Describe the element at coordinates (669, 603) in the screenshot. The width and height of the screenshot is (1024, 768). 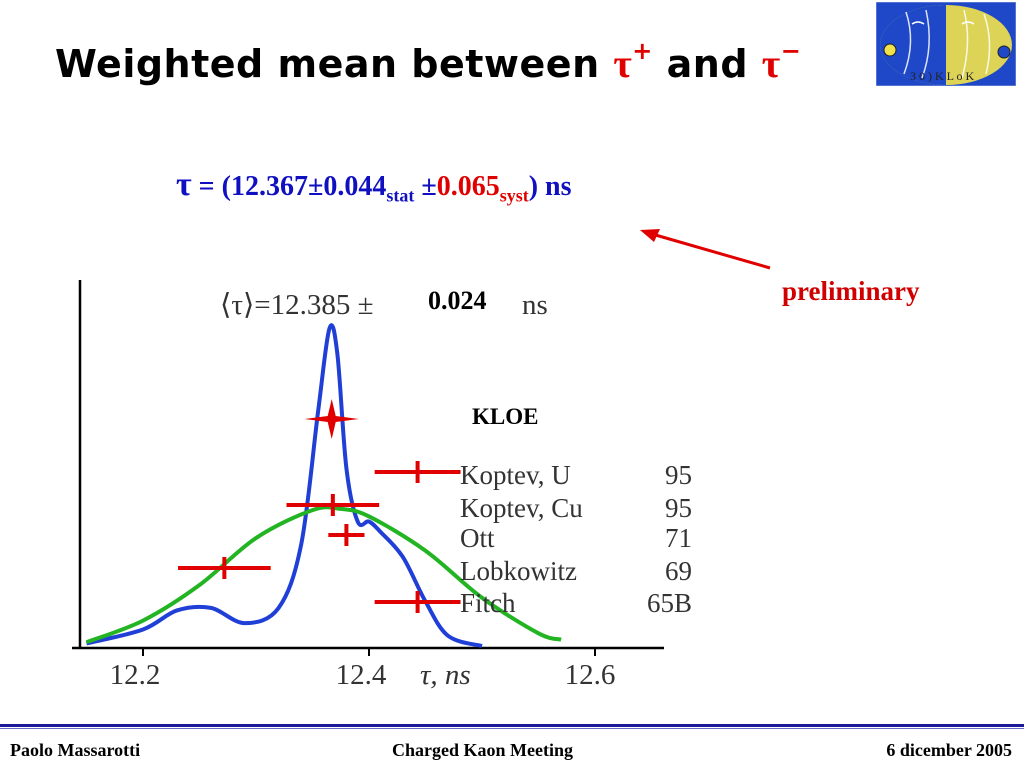
I see `legend-year: 65B` at that location.